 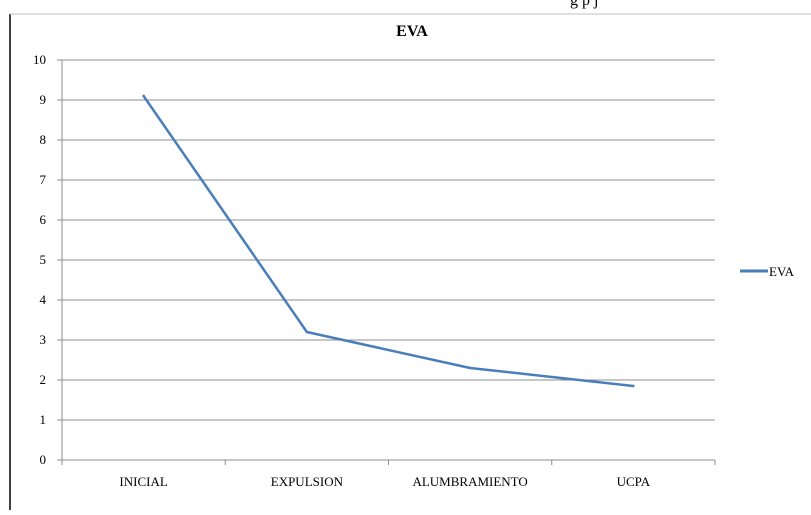 I want to click on y-tick-labels: 0 1 2 3 4 5 6 7 8 9 10, so click(x=40, y=259).